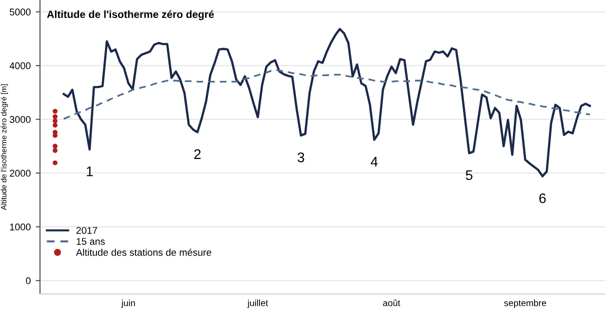 The image size is (616, 309). I want to click on x-tick-label: août, so click(391, 303).